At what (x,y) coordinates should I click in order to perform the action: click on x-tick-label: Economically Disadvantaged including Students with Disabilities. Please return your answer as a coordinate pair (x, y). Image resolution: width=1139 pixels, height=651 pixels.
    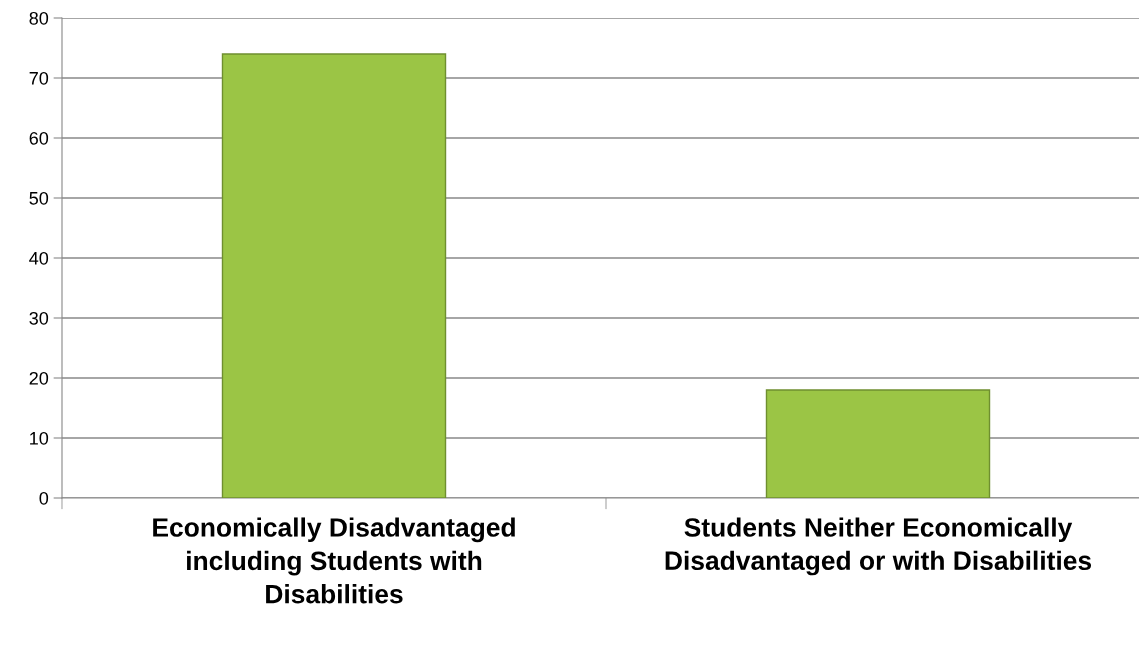
    Looking at the image, I should click on (334, 560).